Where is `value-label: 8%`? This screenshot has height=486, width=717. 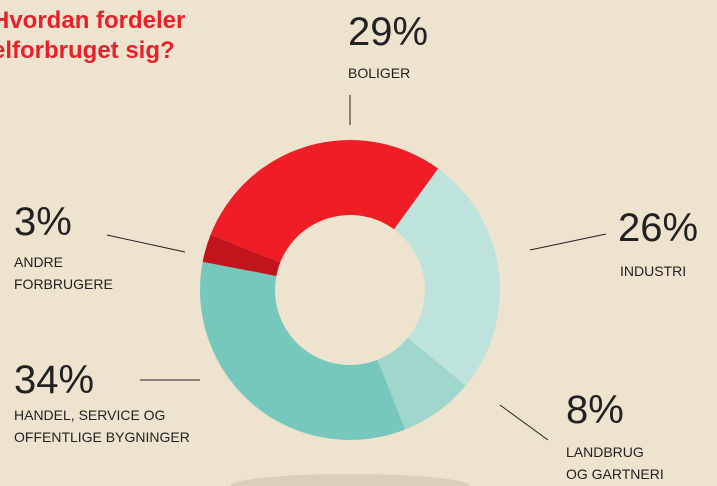 value-label: 8% is located at coordinates (595, 410).